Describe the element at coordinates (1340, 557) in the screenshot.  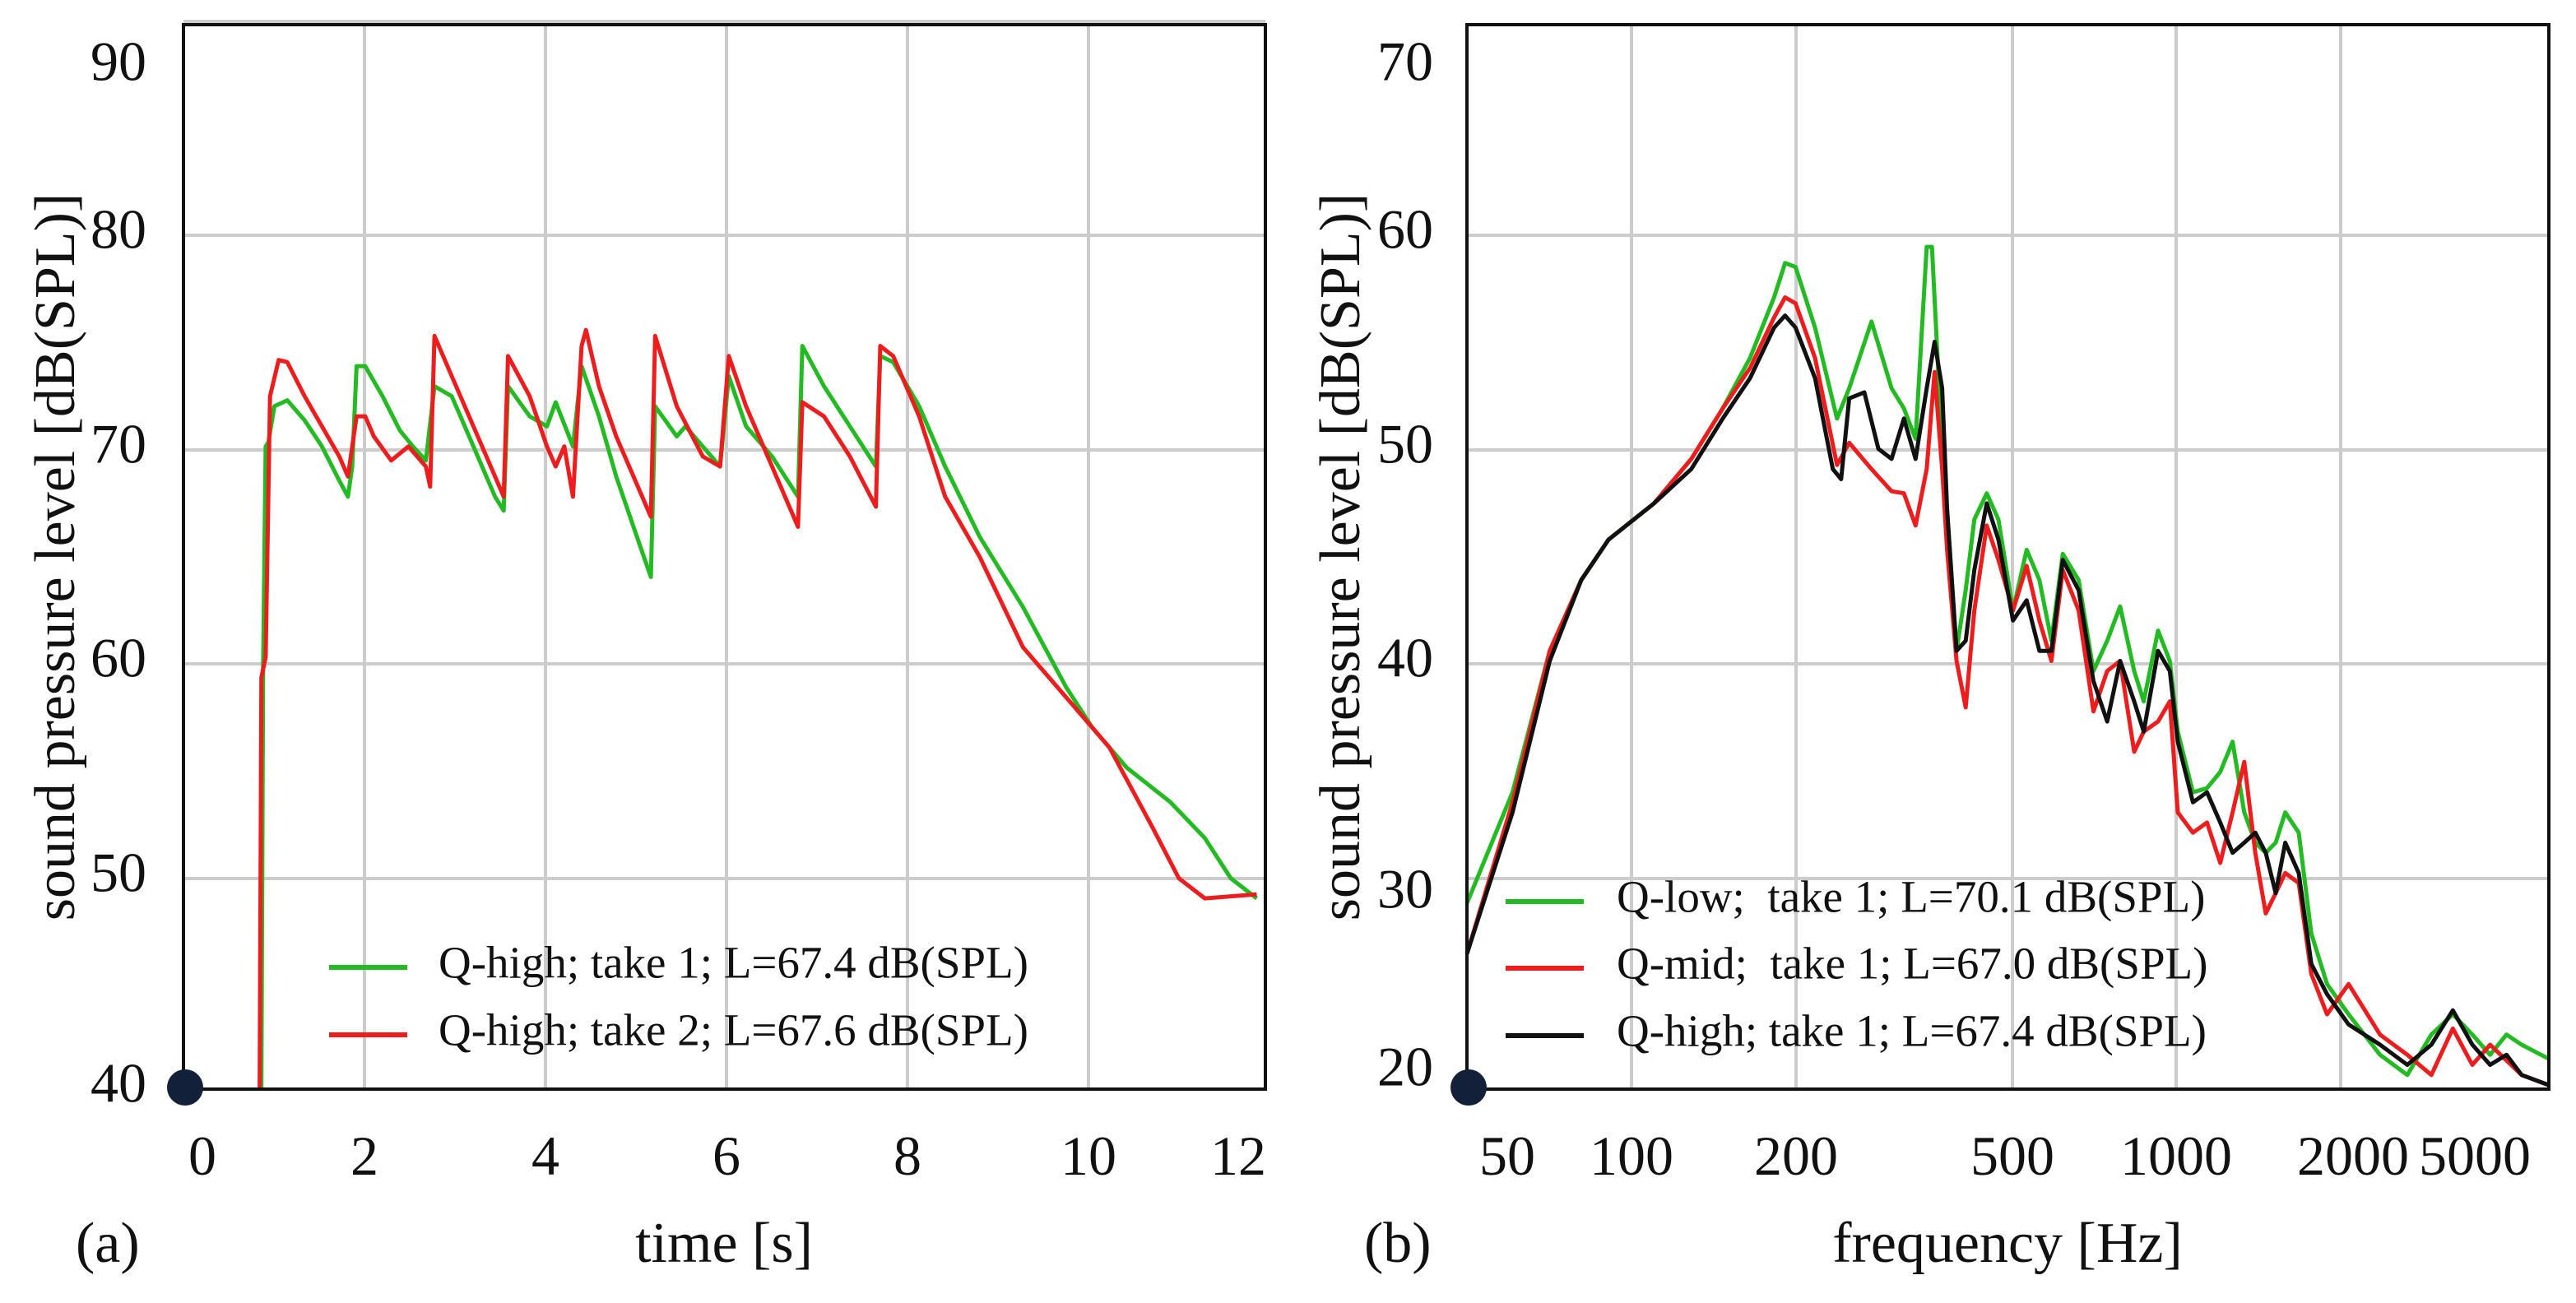
I see `panel-b-y-axis-label: sound pressure level [dB(SPL)]` at that location.